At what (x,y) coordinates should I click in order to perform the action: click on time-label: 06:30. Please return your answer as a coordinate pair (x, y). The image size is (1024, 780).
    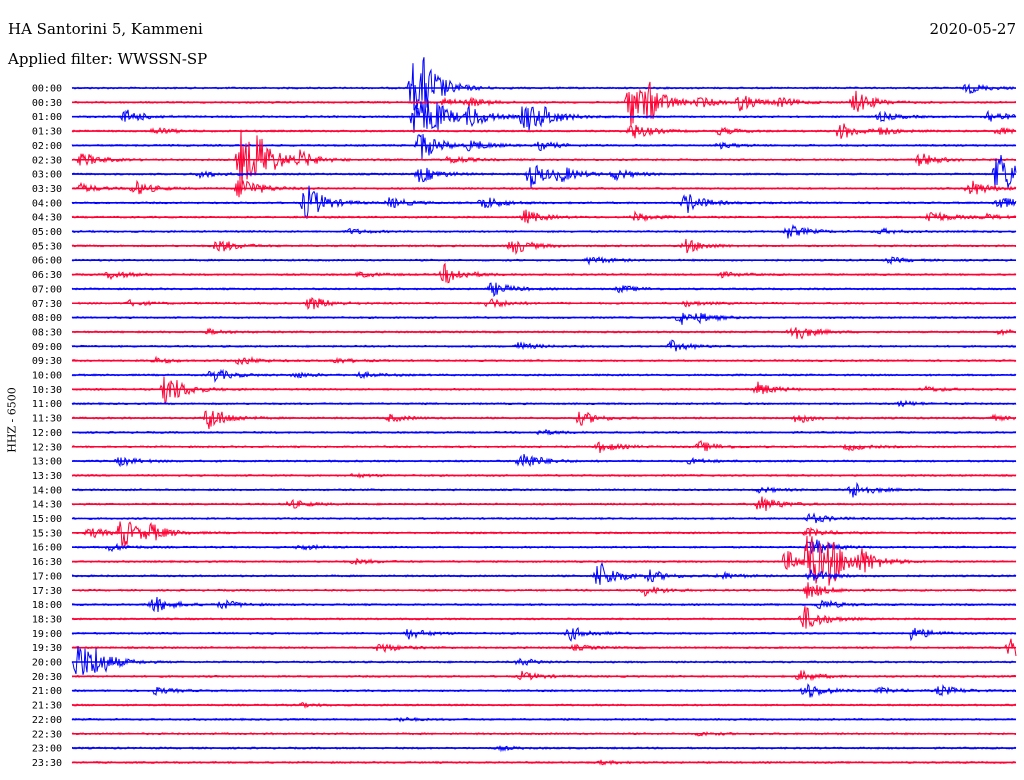
    Looking at the image, I should click on (47, 275).